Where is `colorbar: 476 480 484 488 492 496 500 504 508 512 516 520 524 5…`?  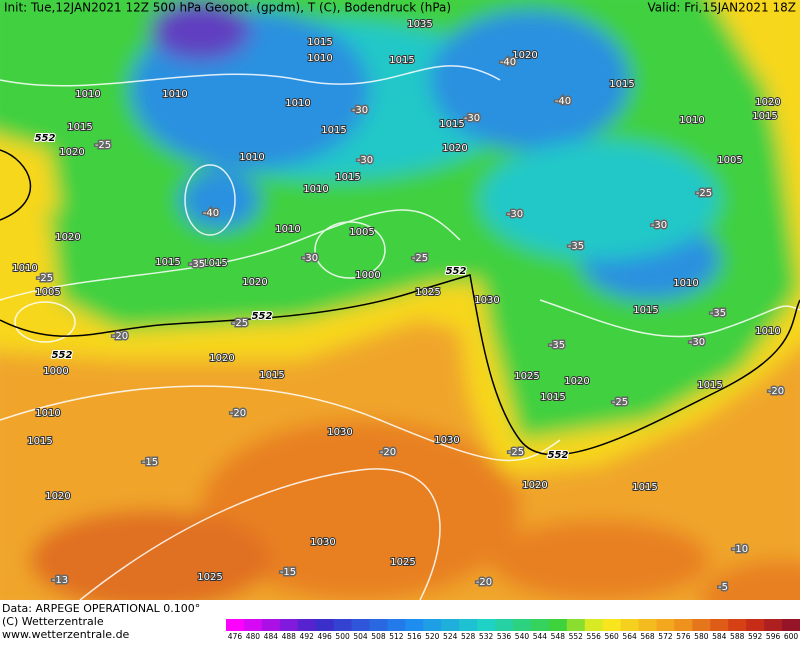 colorbar: 476 480 484 488 492 496 500 504 508 512 516 520 524 5… is located at coordinates (513, 630).